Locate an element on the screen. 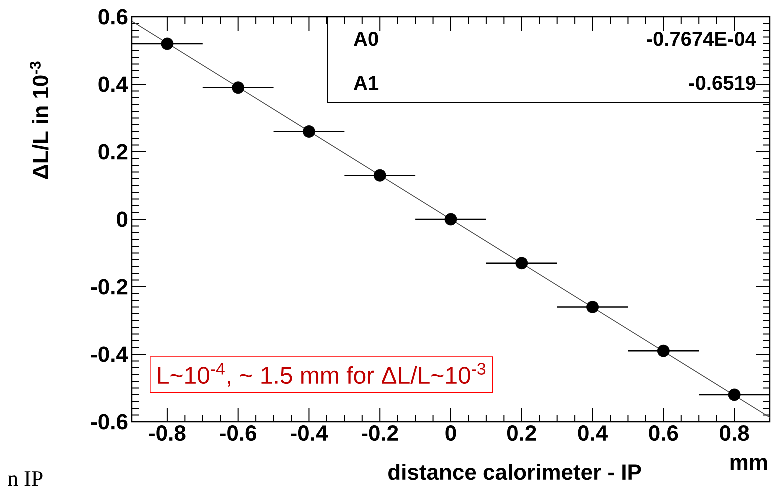  y-tick-label: -0.2 is located at coordinates (109, 287).